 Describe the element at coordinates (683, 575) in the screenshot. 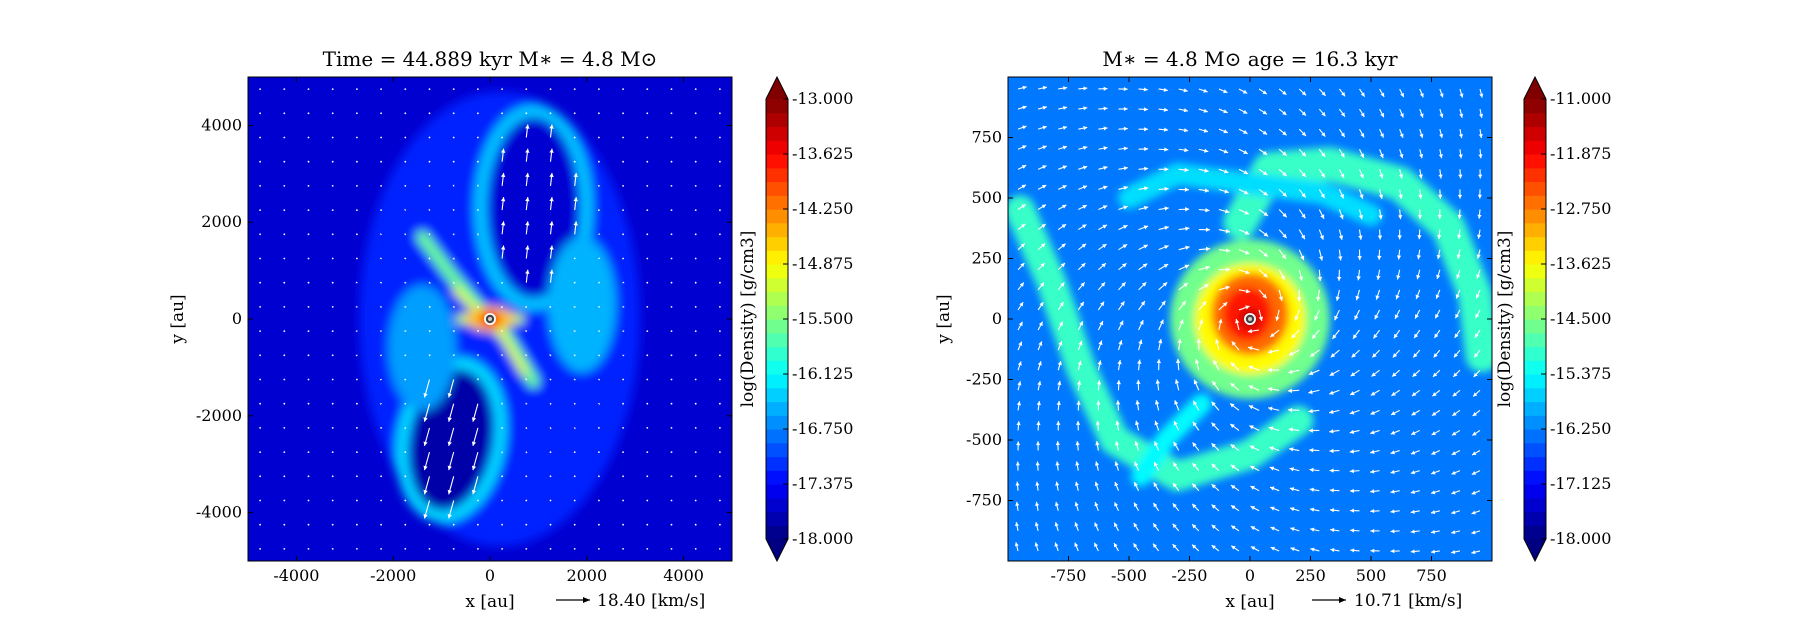

I see `panel-1-x-tick-label: 4000` at that location.